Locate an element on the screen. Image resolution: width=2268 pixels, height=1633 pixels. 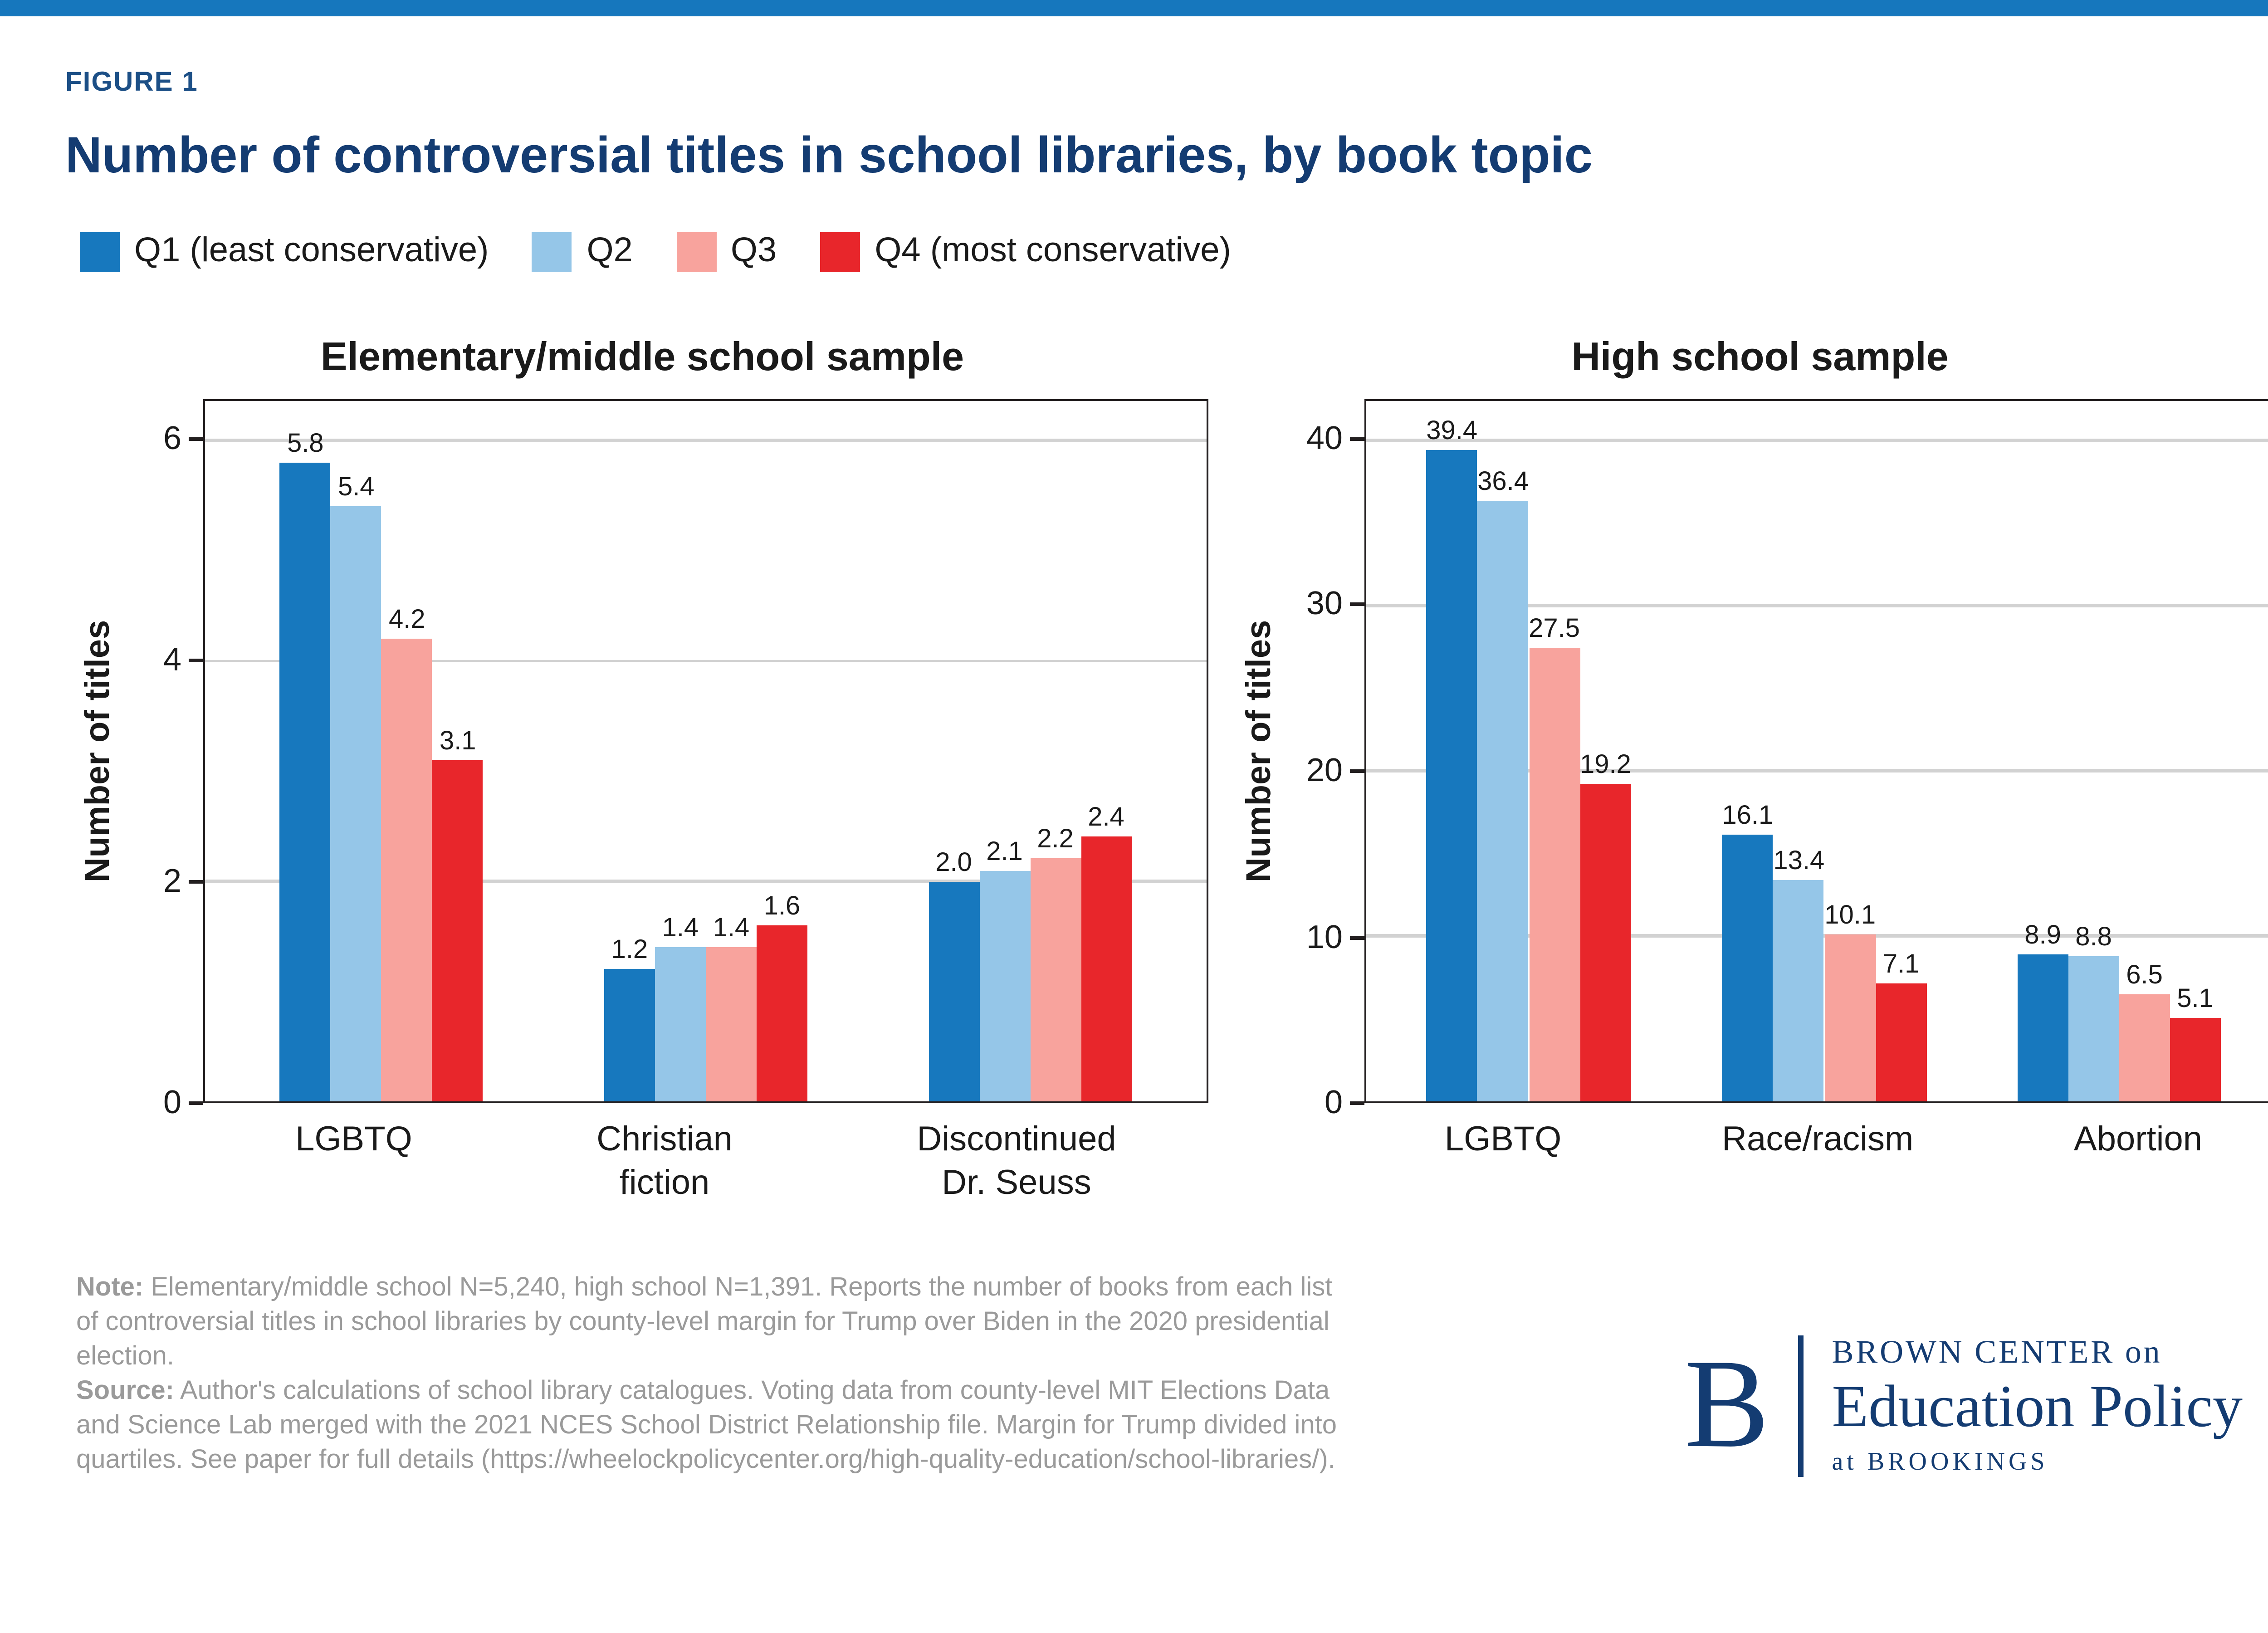
logo-brown-center: BROWN CENTER on is located at coordinates (1997, 1351).